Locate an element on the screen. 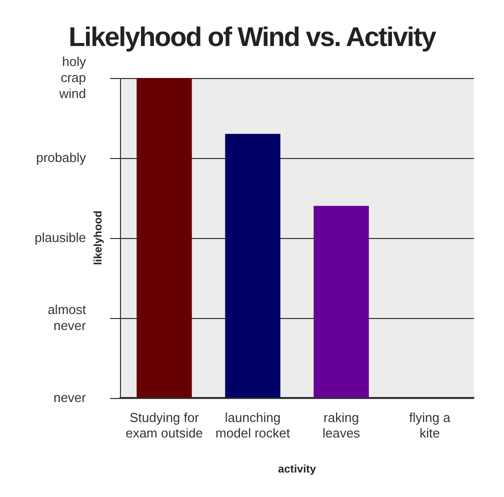 The height and width of the screenshot is (497, 504). text: plausible is located at coordinates (60, 238).